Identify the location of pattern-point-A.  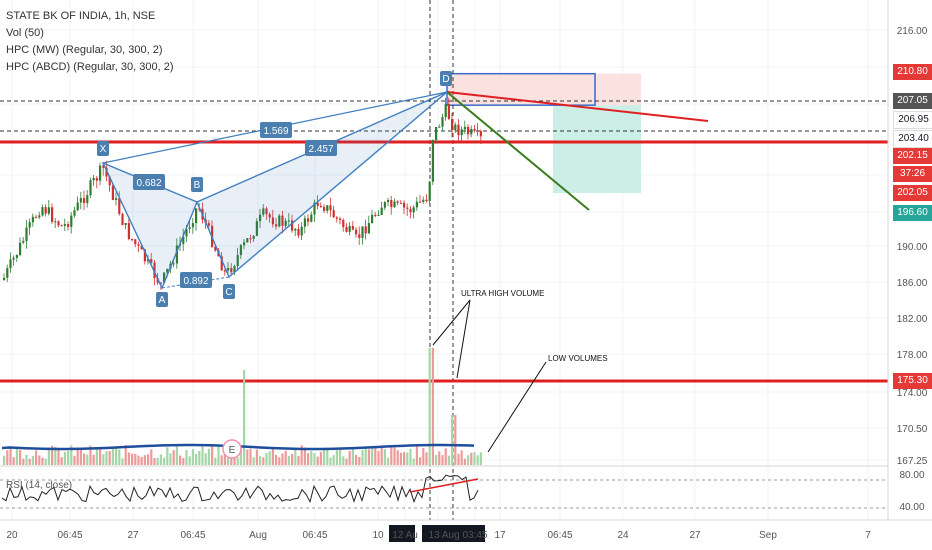
(162, 299).